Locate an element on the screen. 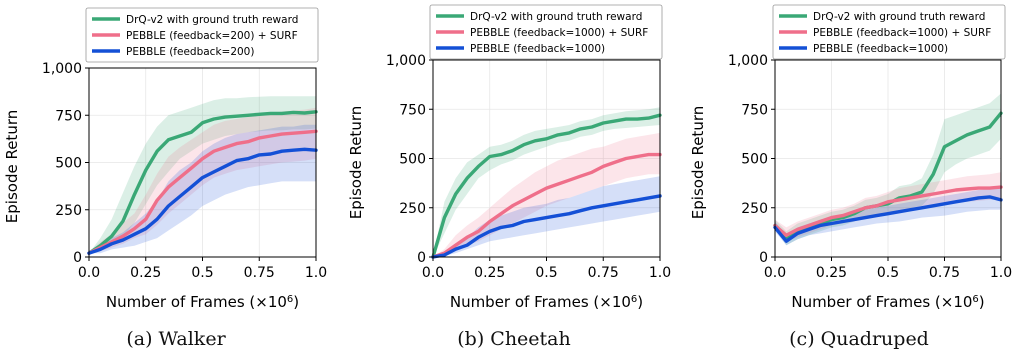  caption-quadruped: (c) Quadruped is located at coordinates (859, 339).